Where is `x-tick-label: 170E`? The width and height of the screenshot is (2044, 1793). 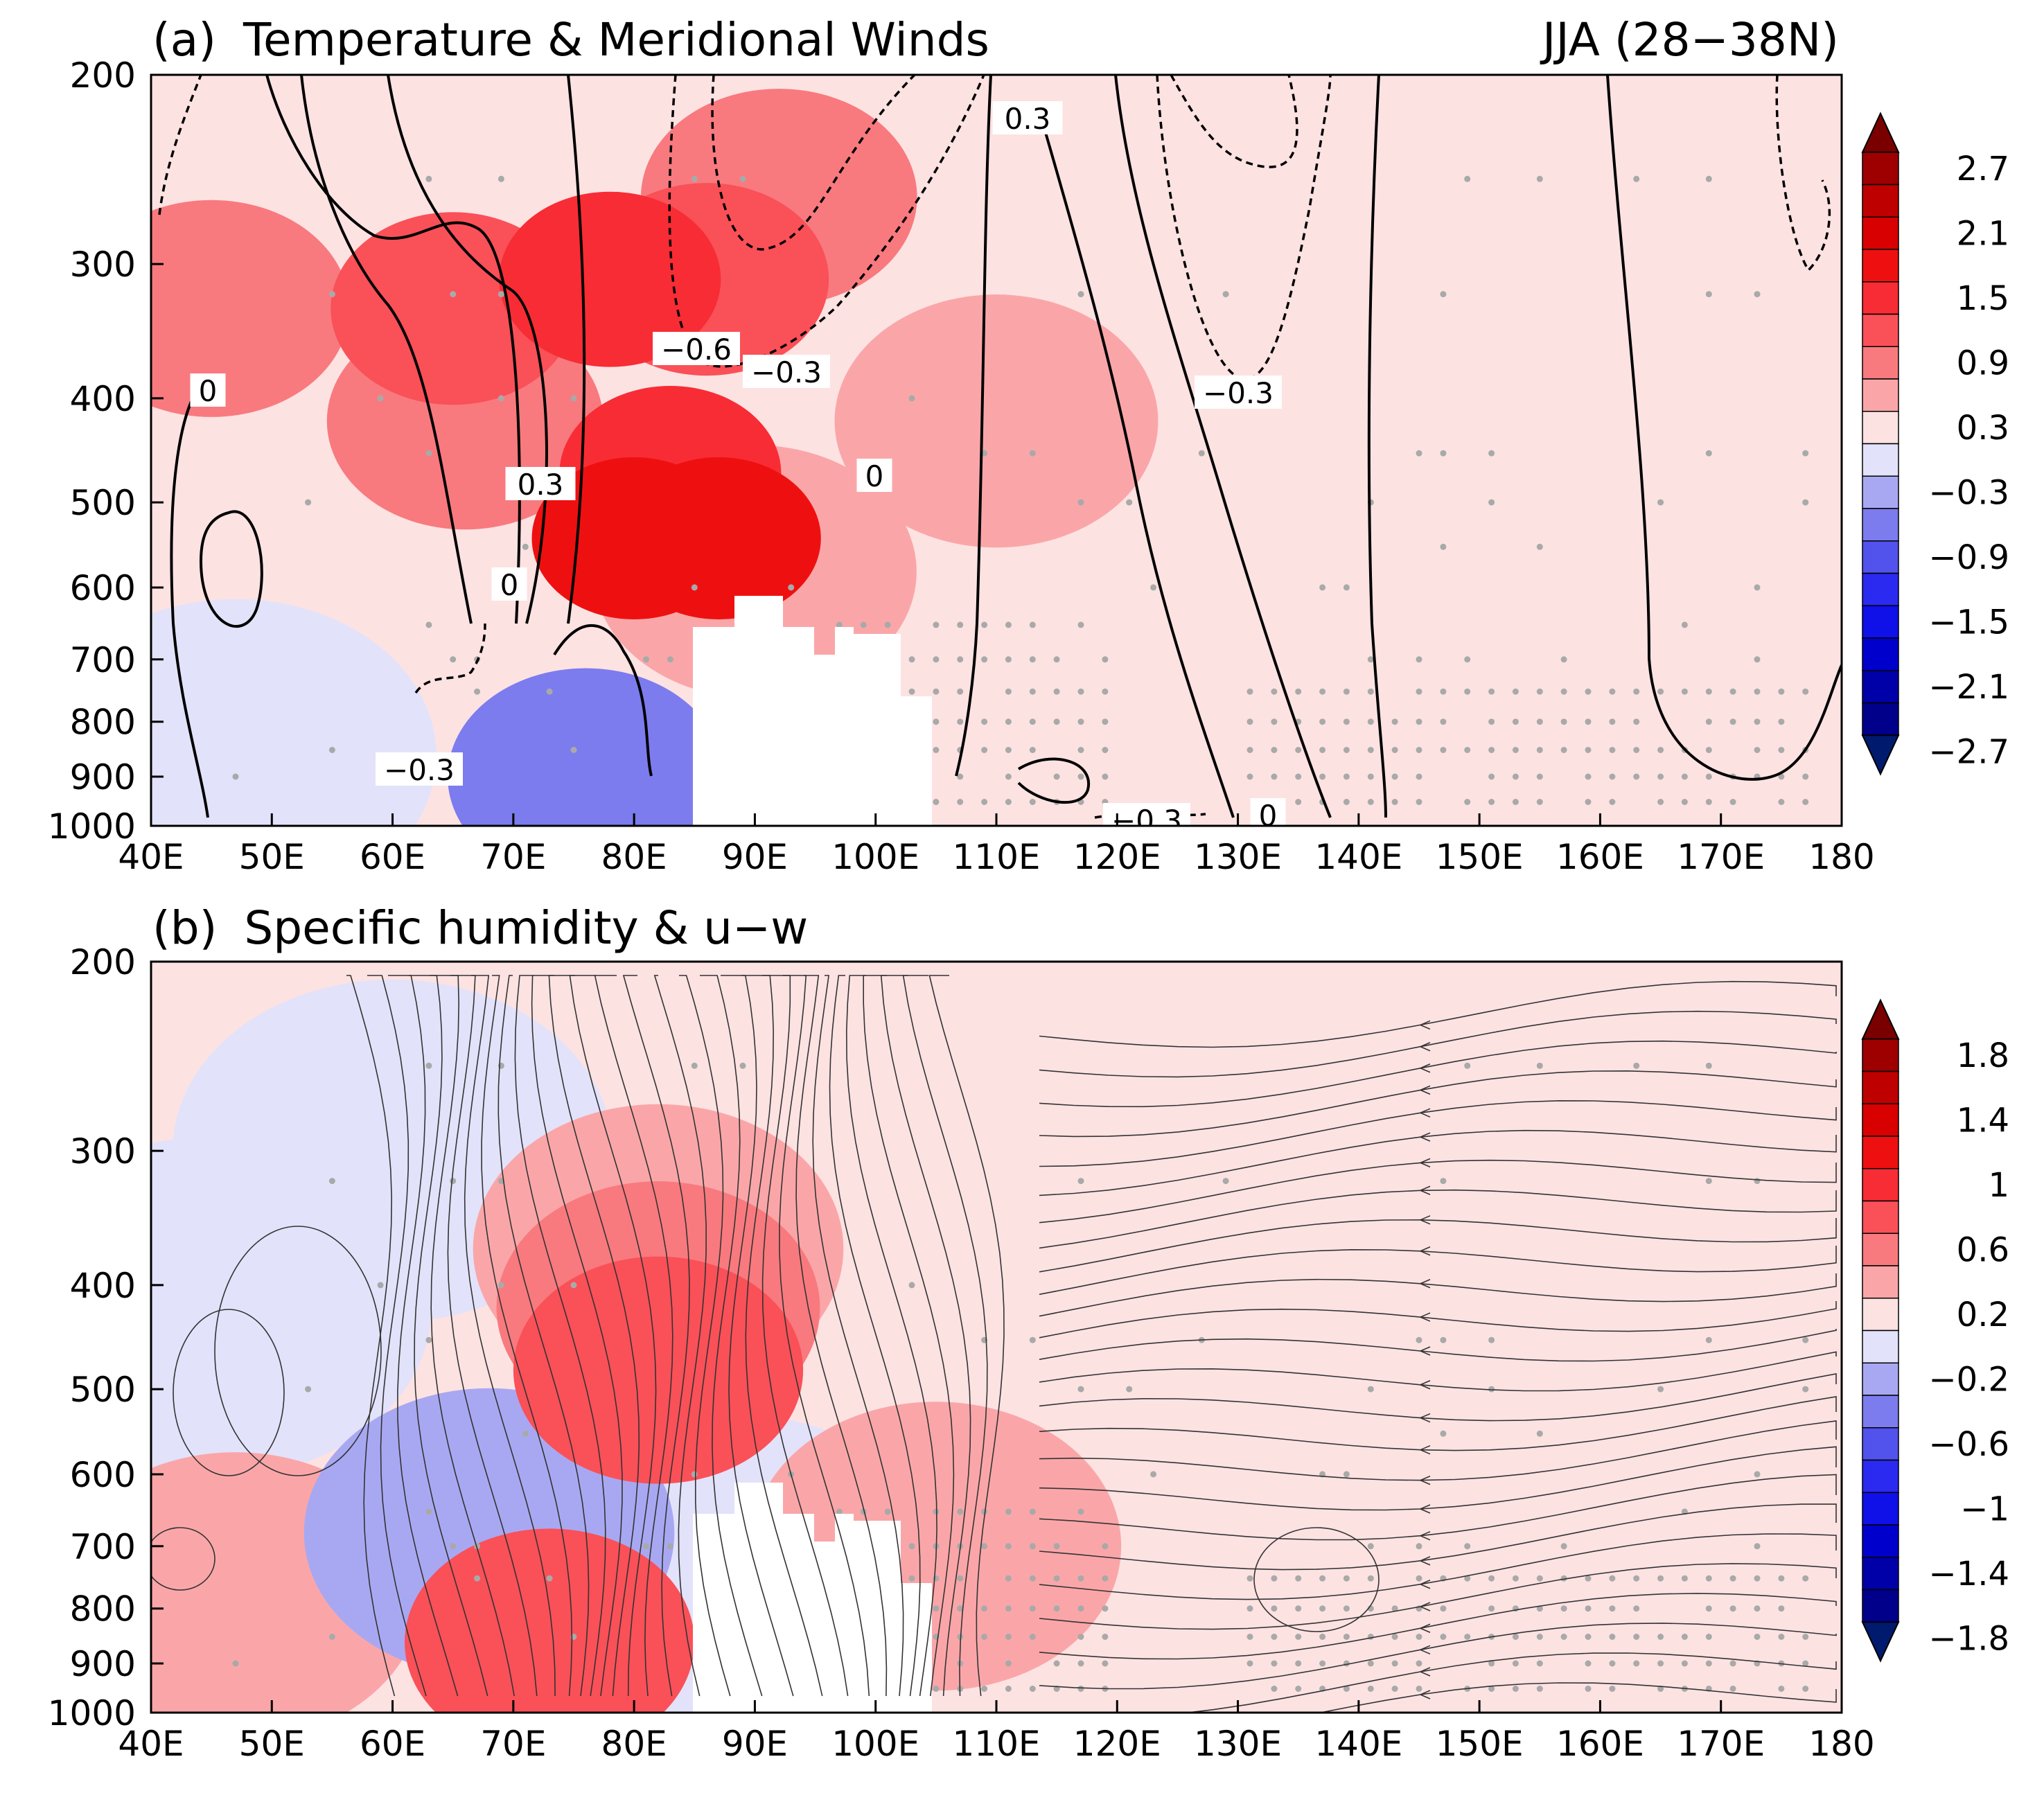
x-tick-label: 170E is located at coordinates (1721, 1744).